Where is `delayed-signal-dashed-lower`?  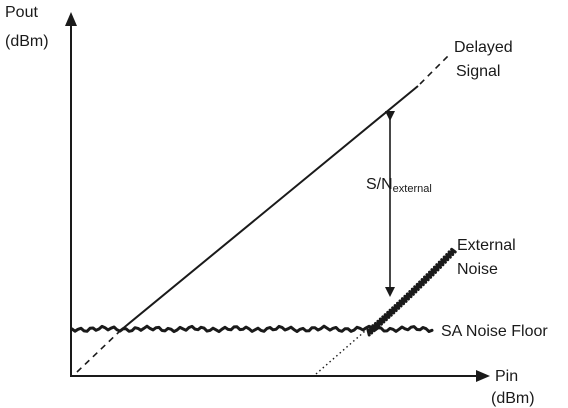
delayed-signal-dashed-lower is located at coordinates (99, 351).